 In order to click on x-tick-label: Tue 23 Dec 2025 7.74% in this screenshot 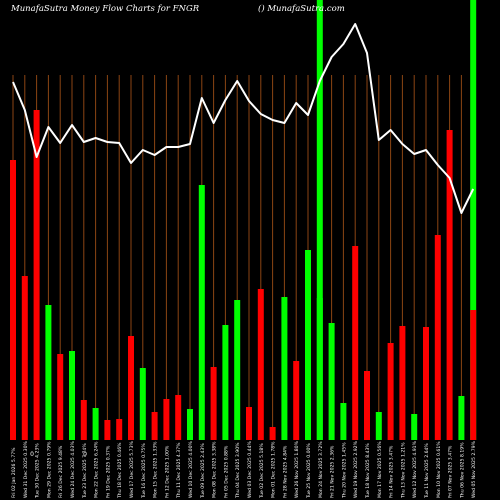, I will do `click(85, 471)`.